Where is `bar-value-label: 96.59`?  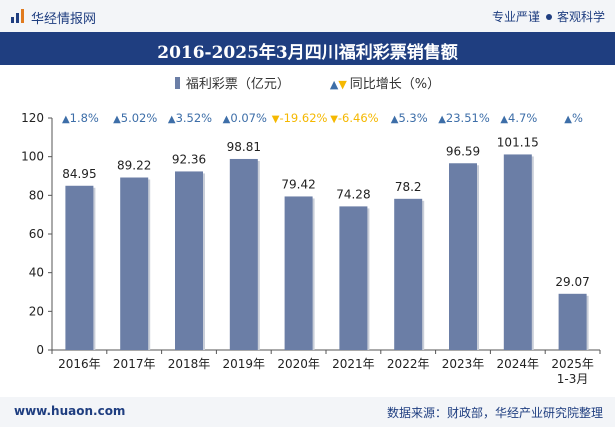 bar-value-label: 96.59 is located at coordinates (463, 151).